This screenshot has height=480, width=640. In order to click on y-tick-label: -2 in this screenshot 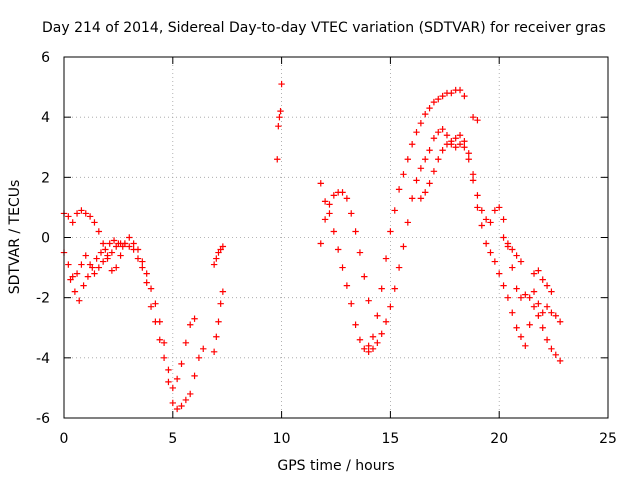, I will do `click(43, 299)`.